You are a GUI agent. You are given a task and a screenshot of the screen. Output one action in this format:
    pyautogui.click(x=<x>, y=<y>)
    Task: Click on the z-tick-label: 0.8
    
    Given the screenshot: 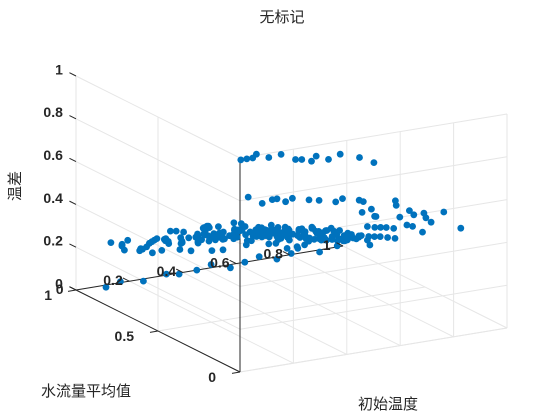 What is the action you would take?
    pyautogui.click(x=53, y=112)
    